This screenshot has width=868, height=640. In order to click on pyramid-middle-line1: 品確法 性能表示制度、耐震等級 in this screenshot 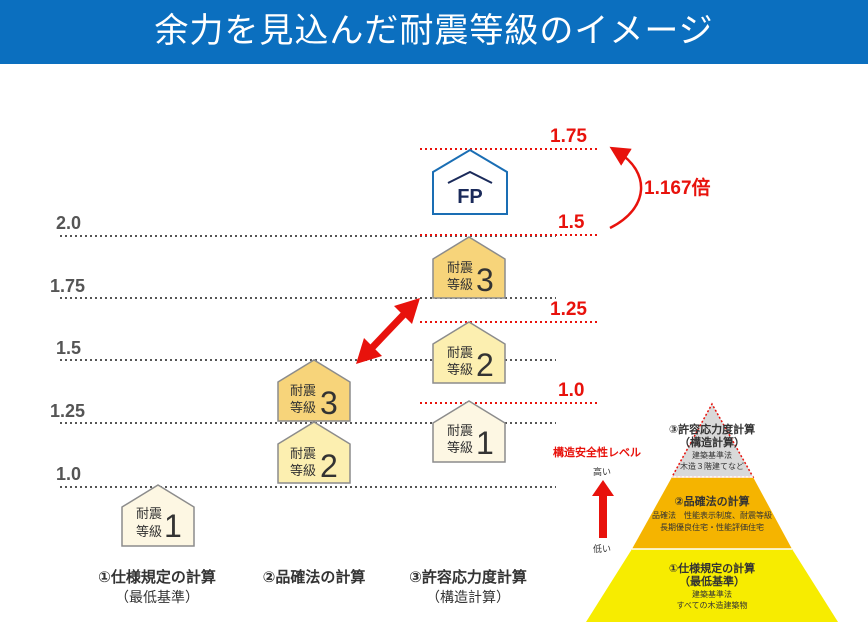, I will do `click(712, 515)`.